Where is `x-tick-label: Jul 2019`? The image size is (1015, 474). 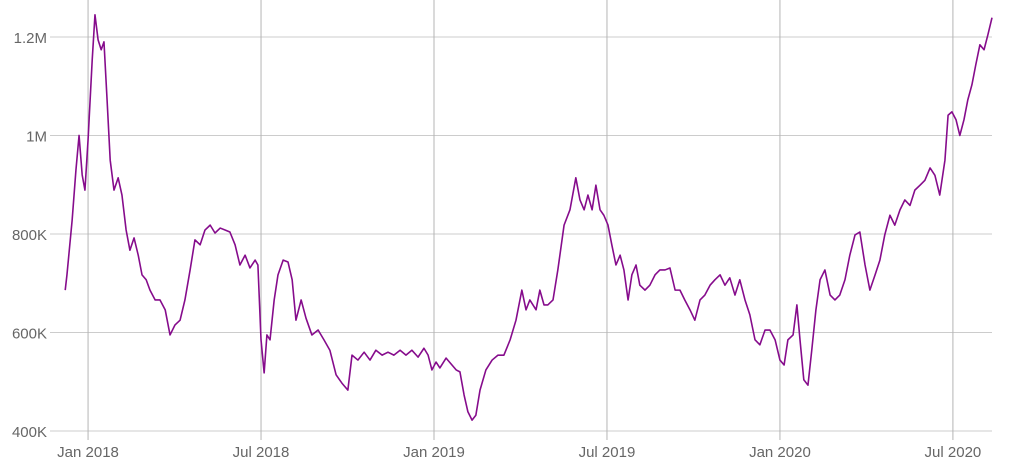 x-tick-label: Jul 2019 is located at coordinates (607, 452).